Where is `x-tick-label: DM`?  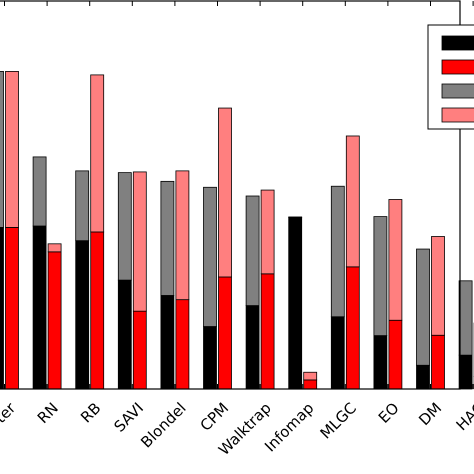 x-tick-label: DM is located at coordinates (430, 414).